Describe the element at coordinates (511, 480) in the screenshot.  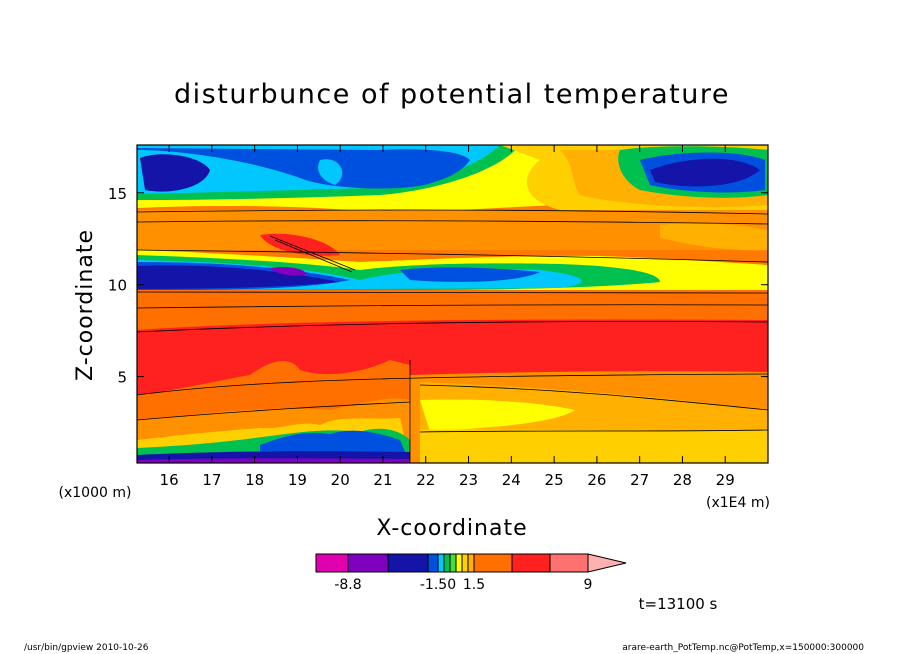
I see `x-tick-label: 24` at that location.